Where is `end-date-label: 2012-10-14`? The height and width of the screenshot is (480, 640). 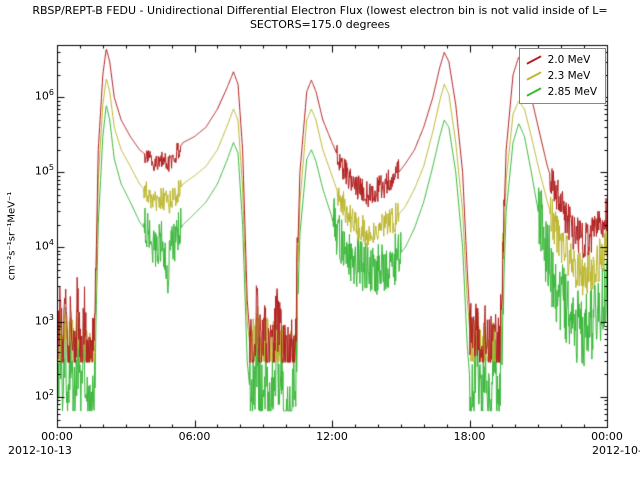 end-date-label: 2012-10-14 is located at coordinates (616, 450).